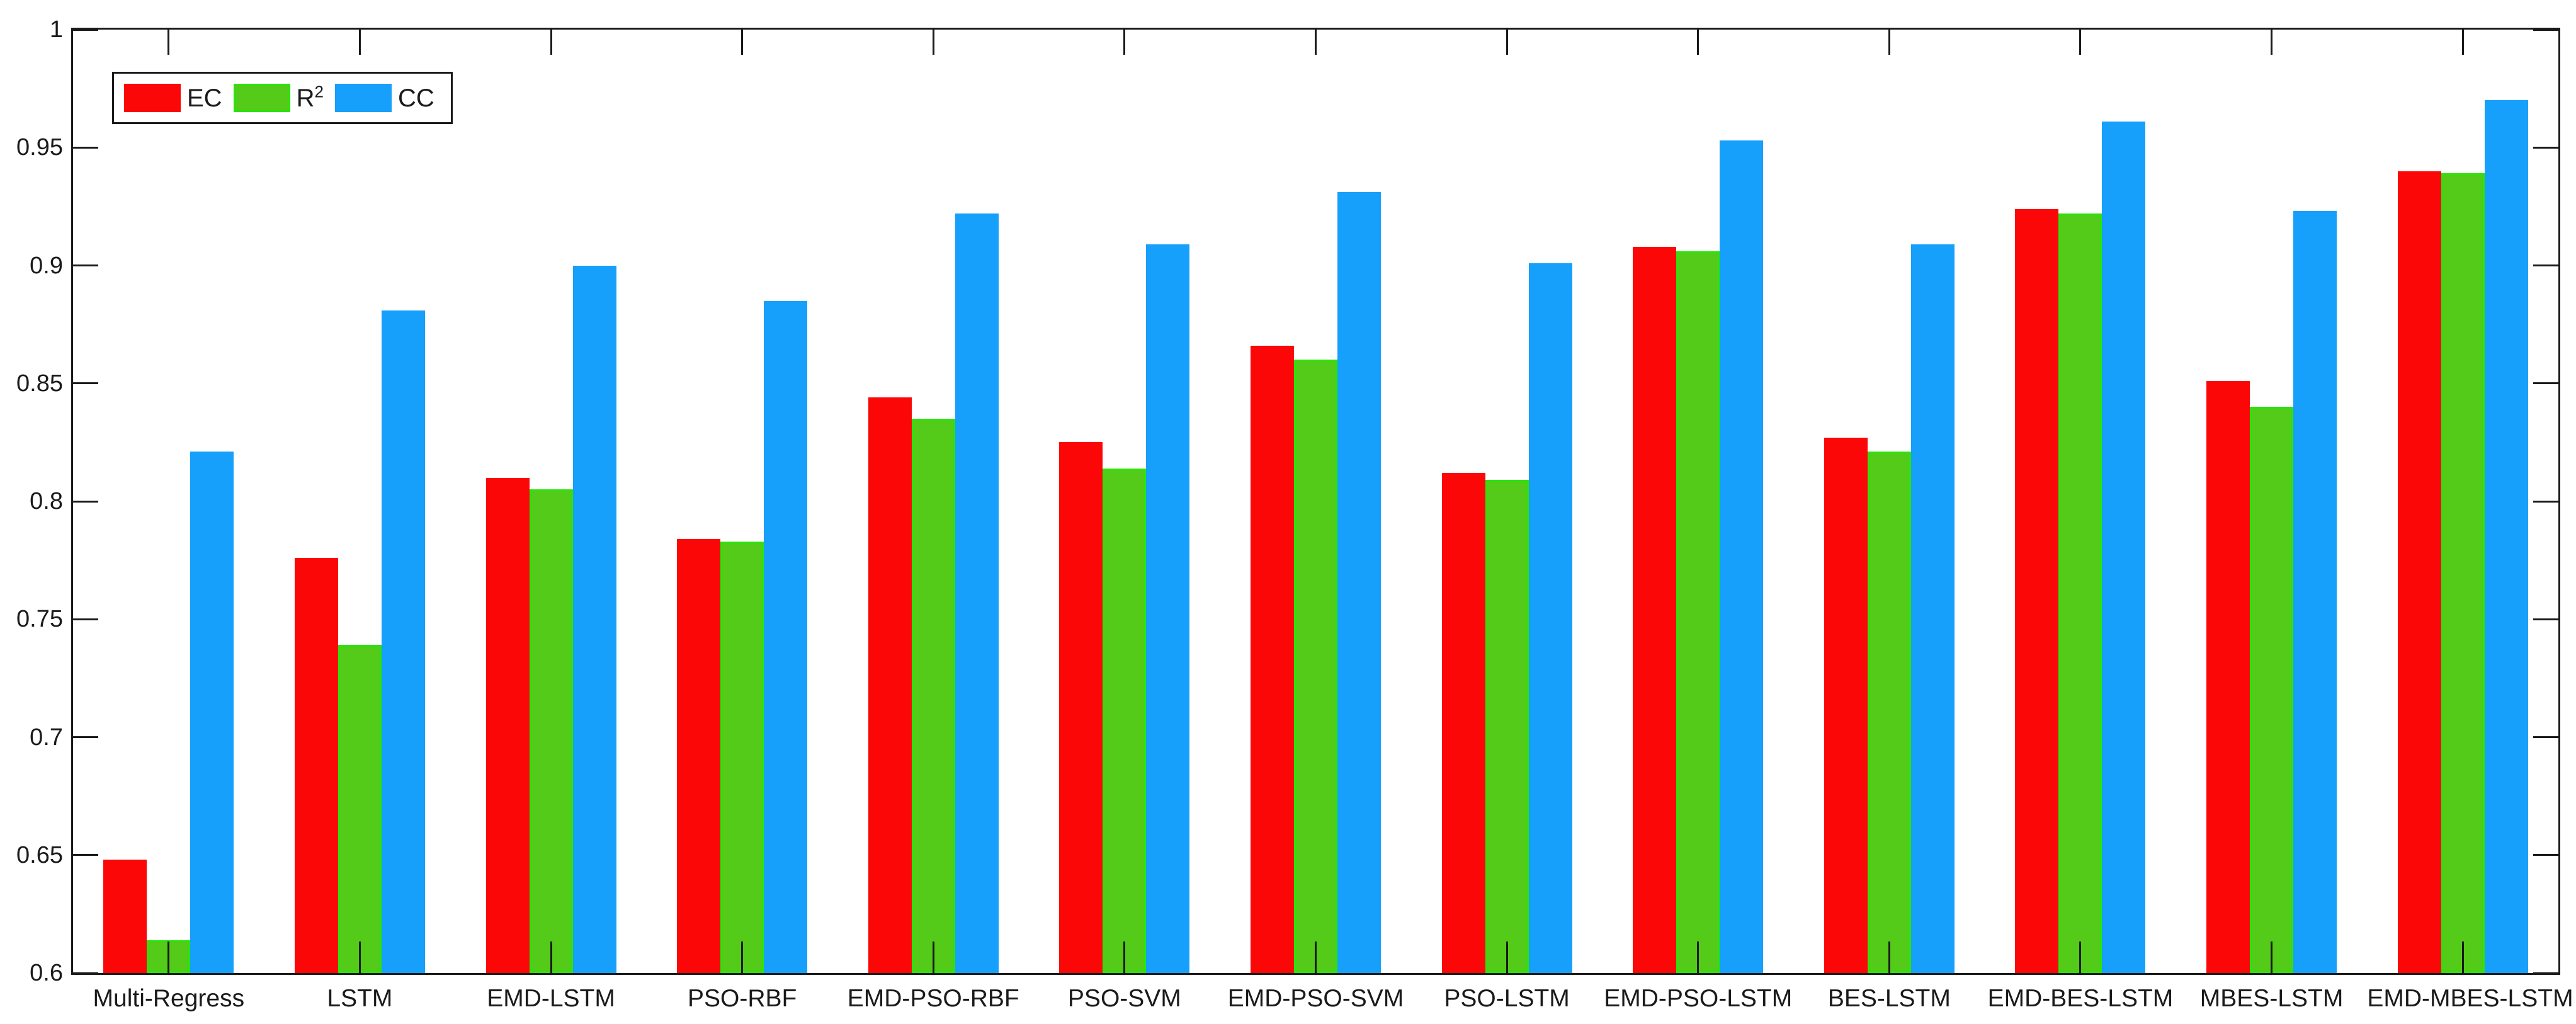 This screenshot has height=1024, width=2576. What do you see at coordinates (1168, 608) in the screenshot?
I see `bar-cc-pso-svm` at bounding box center [1168, 608].